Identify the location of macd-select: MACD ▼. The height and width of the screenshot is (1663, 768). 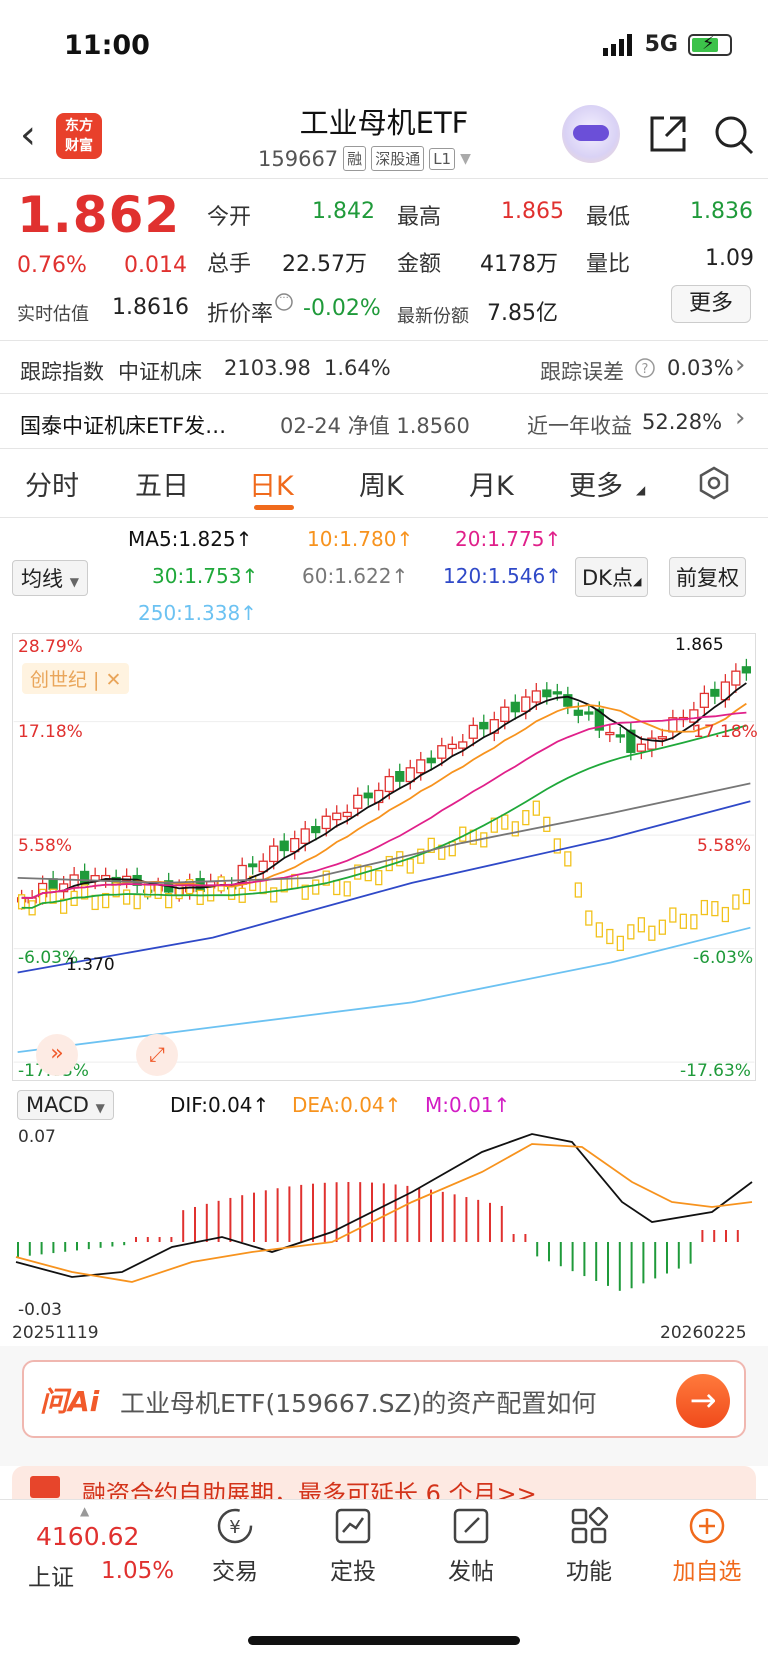
(65, 1105).